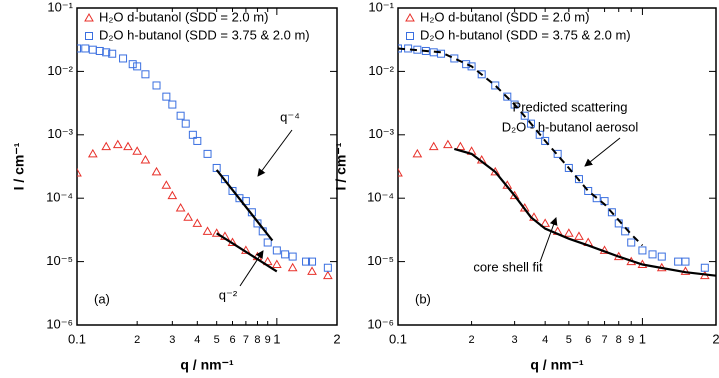 This screenshot has height=378, width=719. What do you see at coordinates (631, 340) in the screenshot?
I see `x-tick-label: 9` at bounding box center [631, 340].